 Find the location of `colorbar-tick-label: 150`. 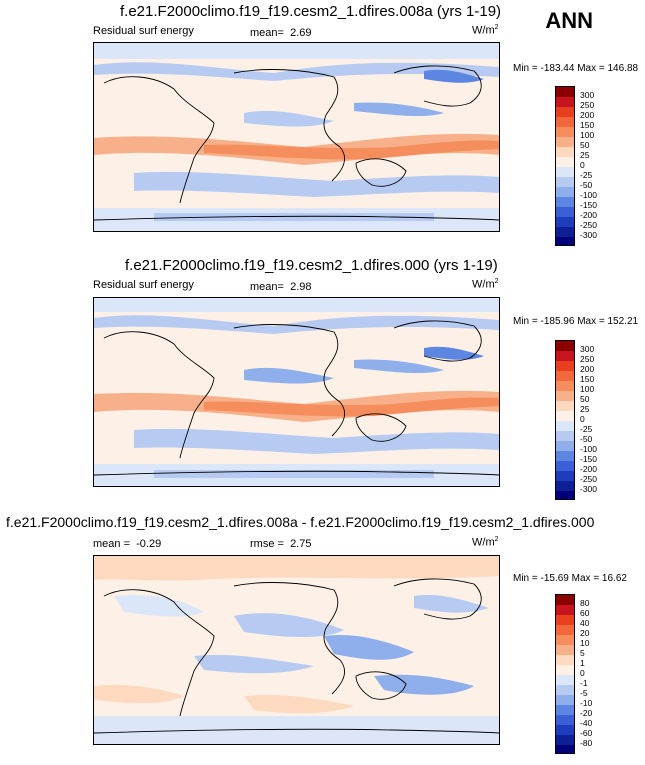

colorbar-tick-label: 150 is located at coordinates (587, 125).